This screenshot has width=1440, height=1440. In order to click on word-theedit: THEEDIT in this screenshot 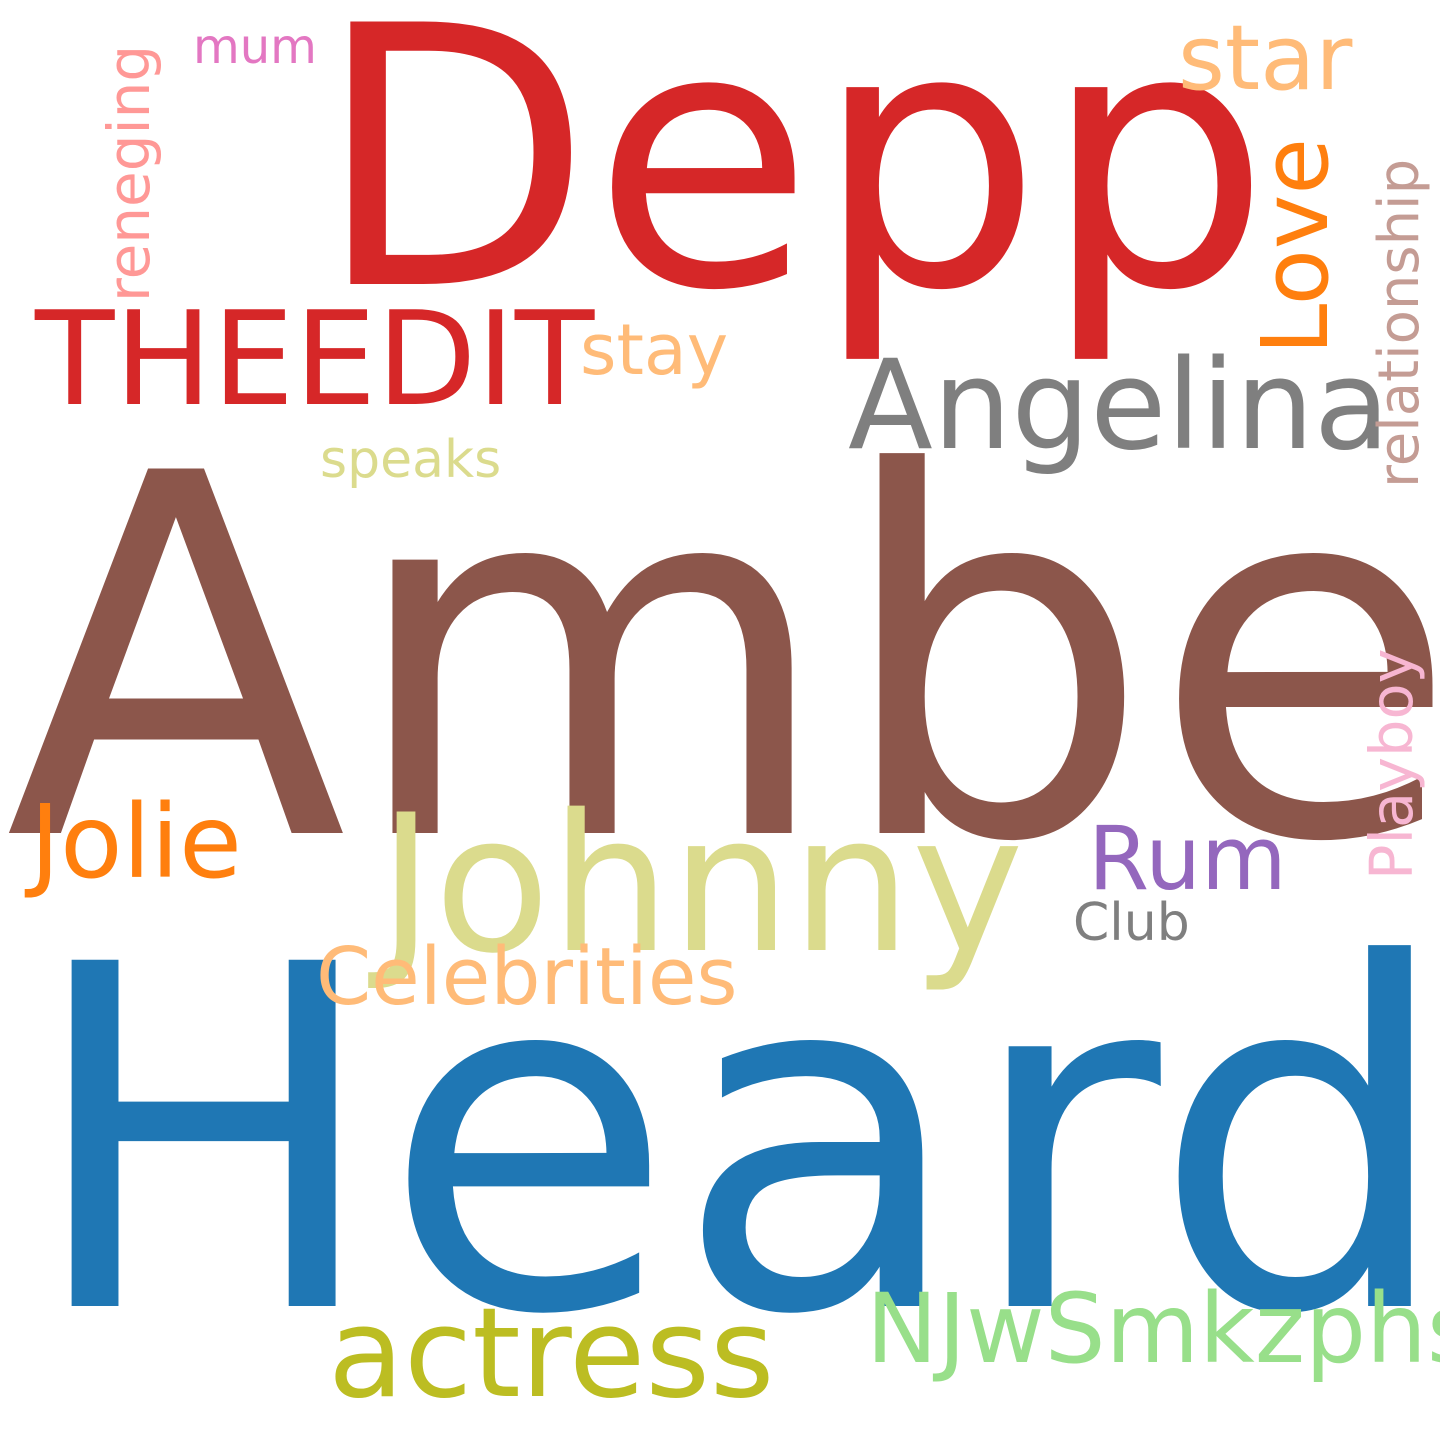, I will do `click(315, 359)`.